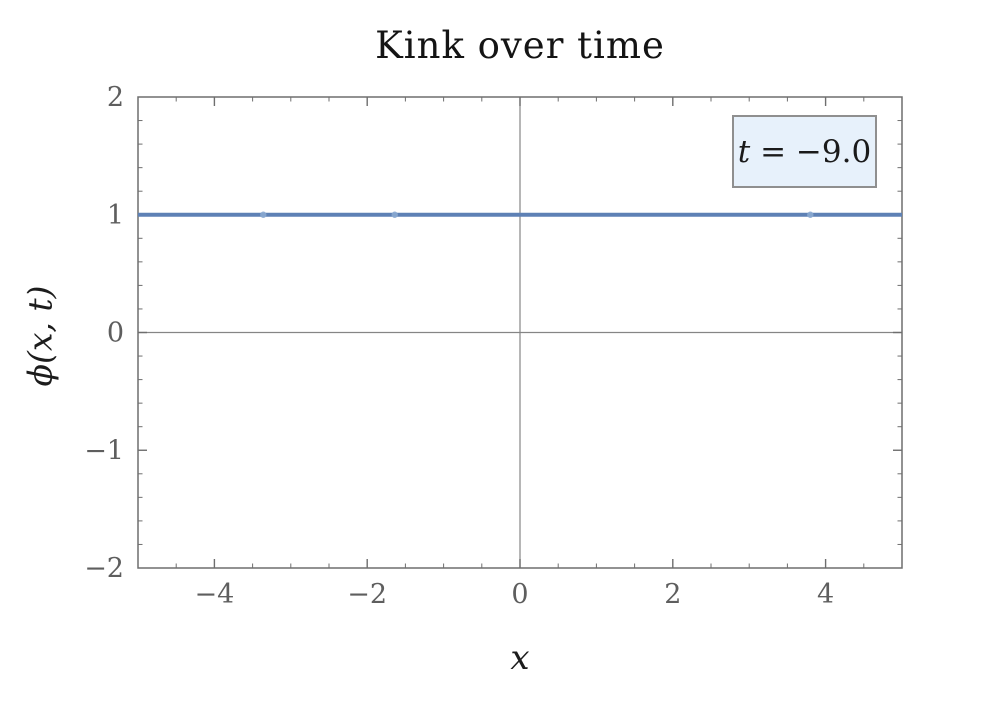 The image size is (1000, 711). Describe the element at coordinates (115, 333) in the screenshot. I see `y-tick-label: 0` at that location.